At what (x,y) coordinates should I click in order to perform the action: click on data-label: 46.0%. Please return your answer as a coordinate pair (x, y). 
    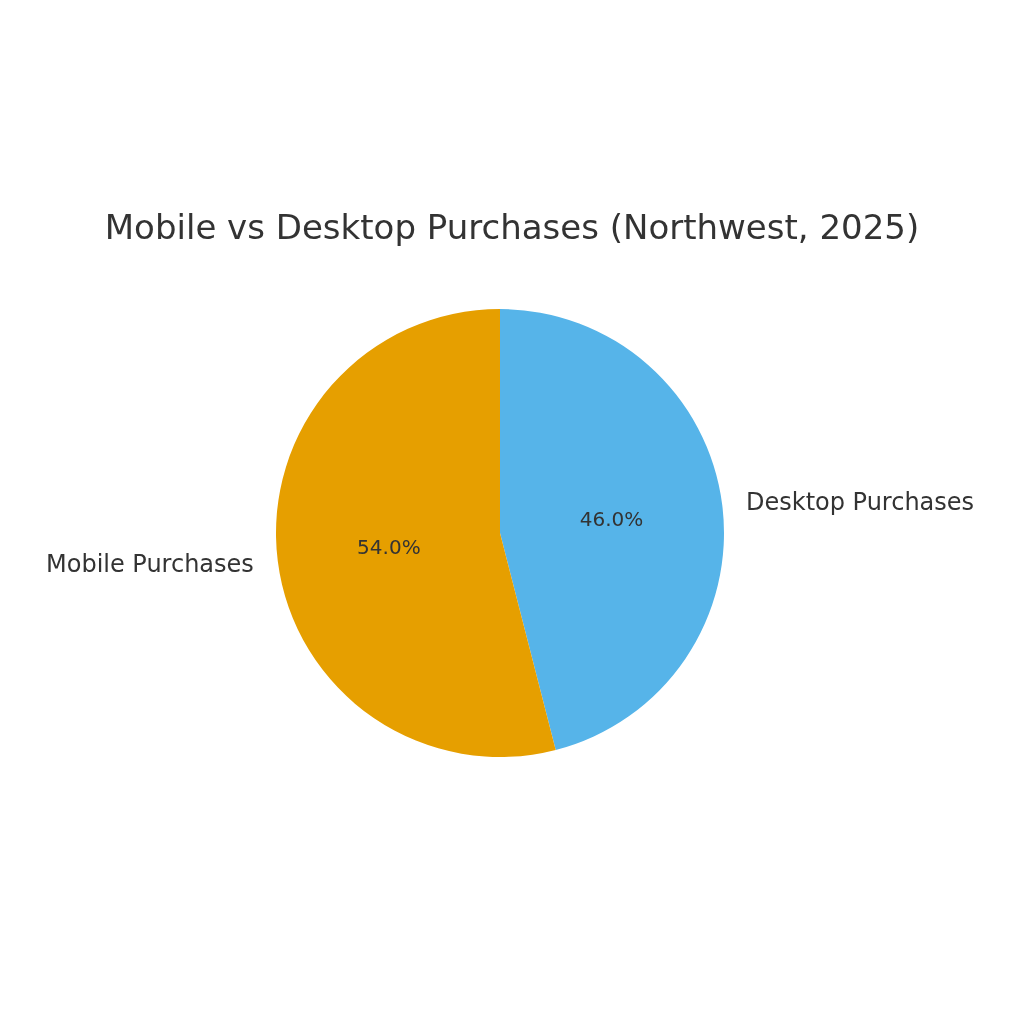
    Looking at the image, I should click on (611, 518).